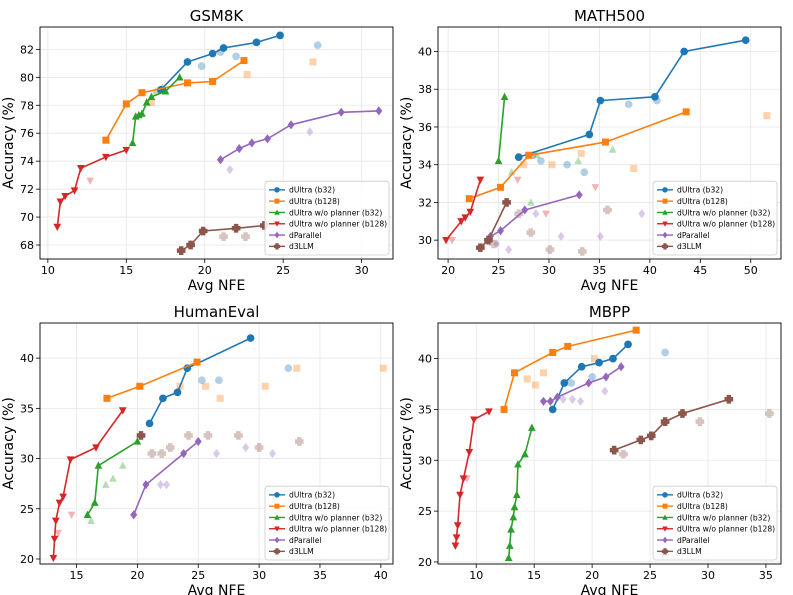 Image resolution: width=793 pixels, height=595 pixels. What do you see at coordinates (27, 217) in the screenshot?
I see `y-tick-label: 70` at bounding box center [27, 217].